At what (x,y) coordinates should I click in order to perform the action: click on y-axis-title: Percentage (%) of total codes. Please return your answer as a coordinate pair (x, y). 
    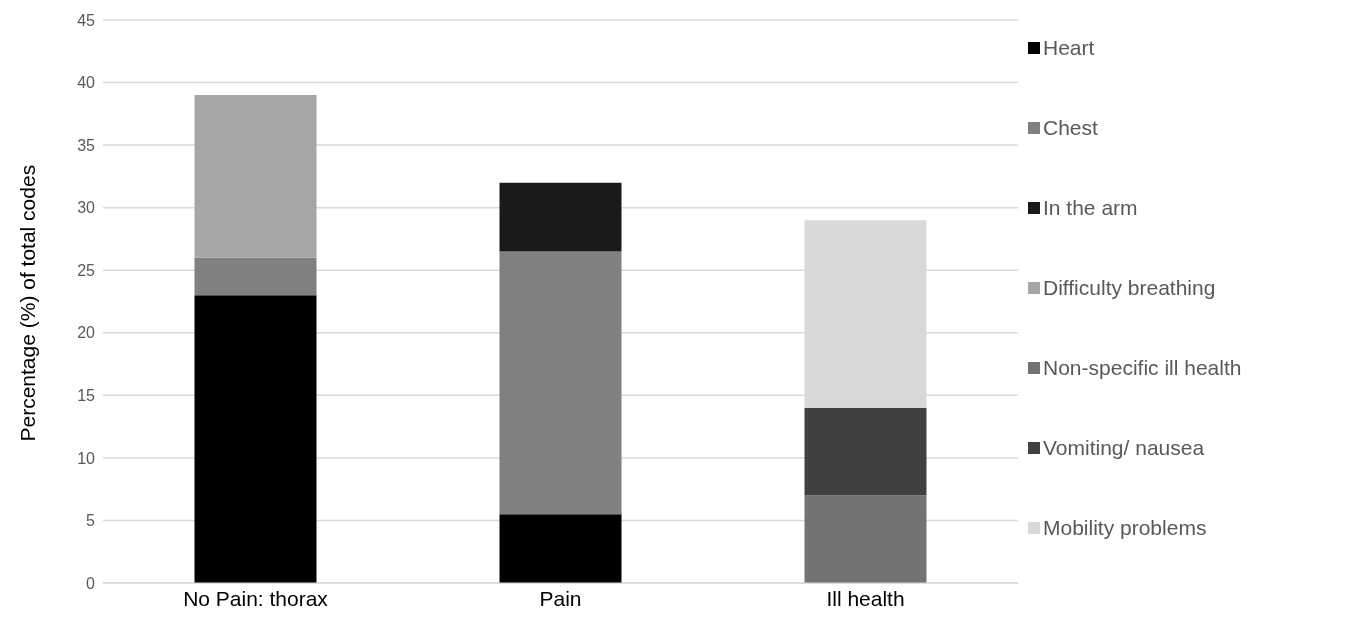
    Looking at the image, I should click on (28, 303).